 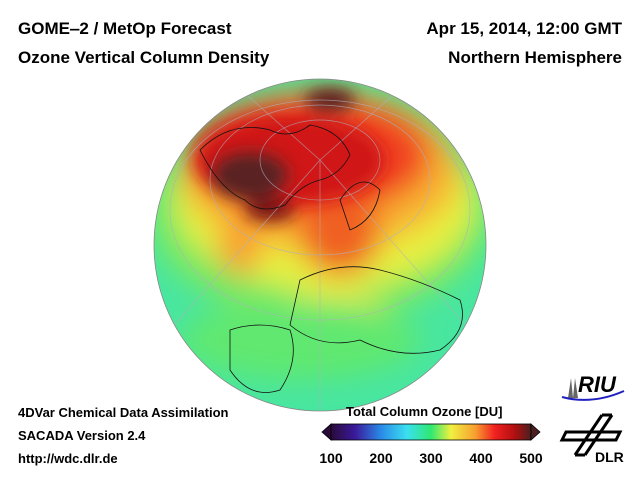 I want to click on colorbar-tick: 100, so click(x=331, y=458).